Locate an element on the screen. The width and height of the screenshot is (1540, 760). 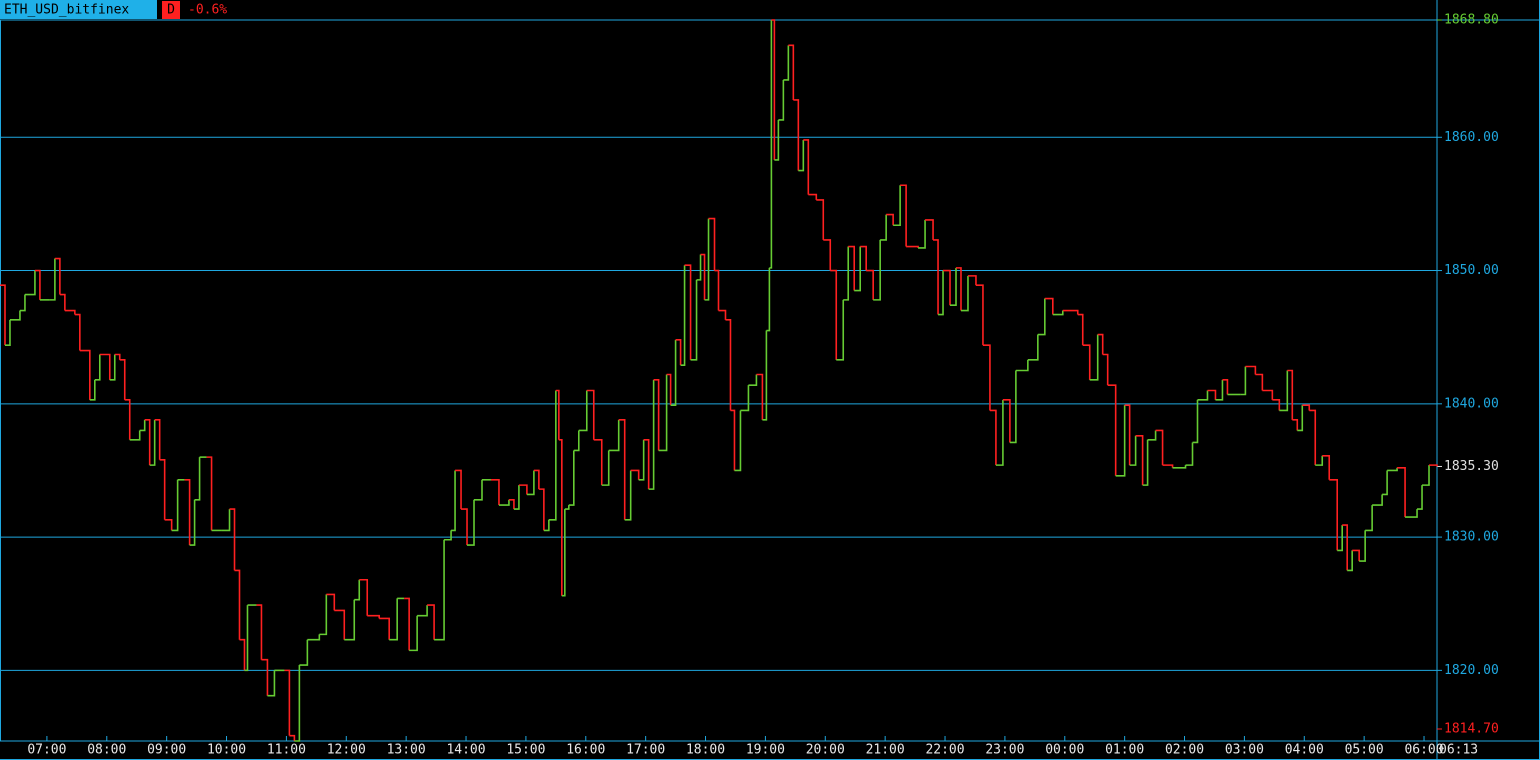
x-tick-label: 08:00 is located at coordinates (106, 750).